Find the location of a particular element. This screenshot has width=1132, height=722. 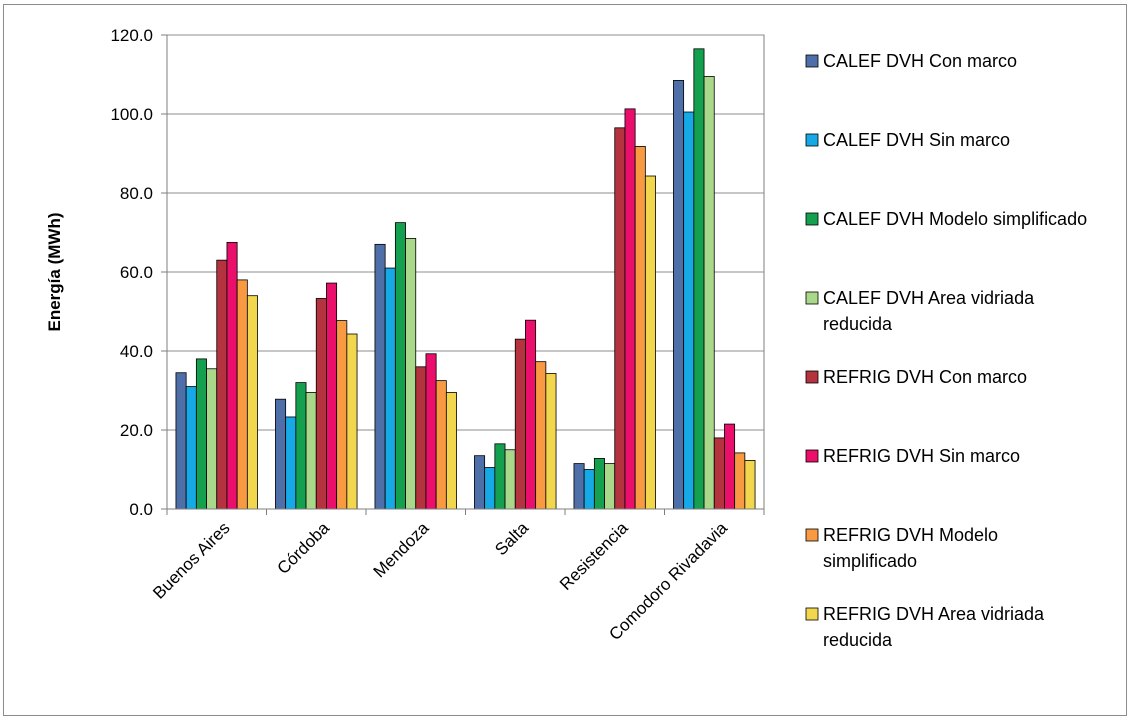

y-tick-label: 0.0 is located at coordinates (141, 509).